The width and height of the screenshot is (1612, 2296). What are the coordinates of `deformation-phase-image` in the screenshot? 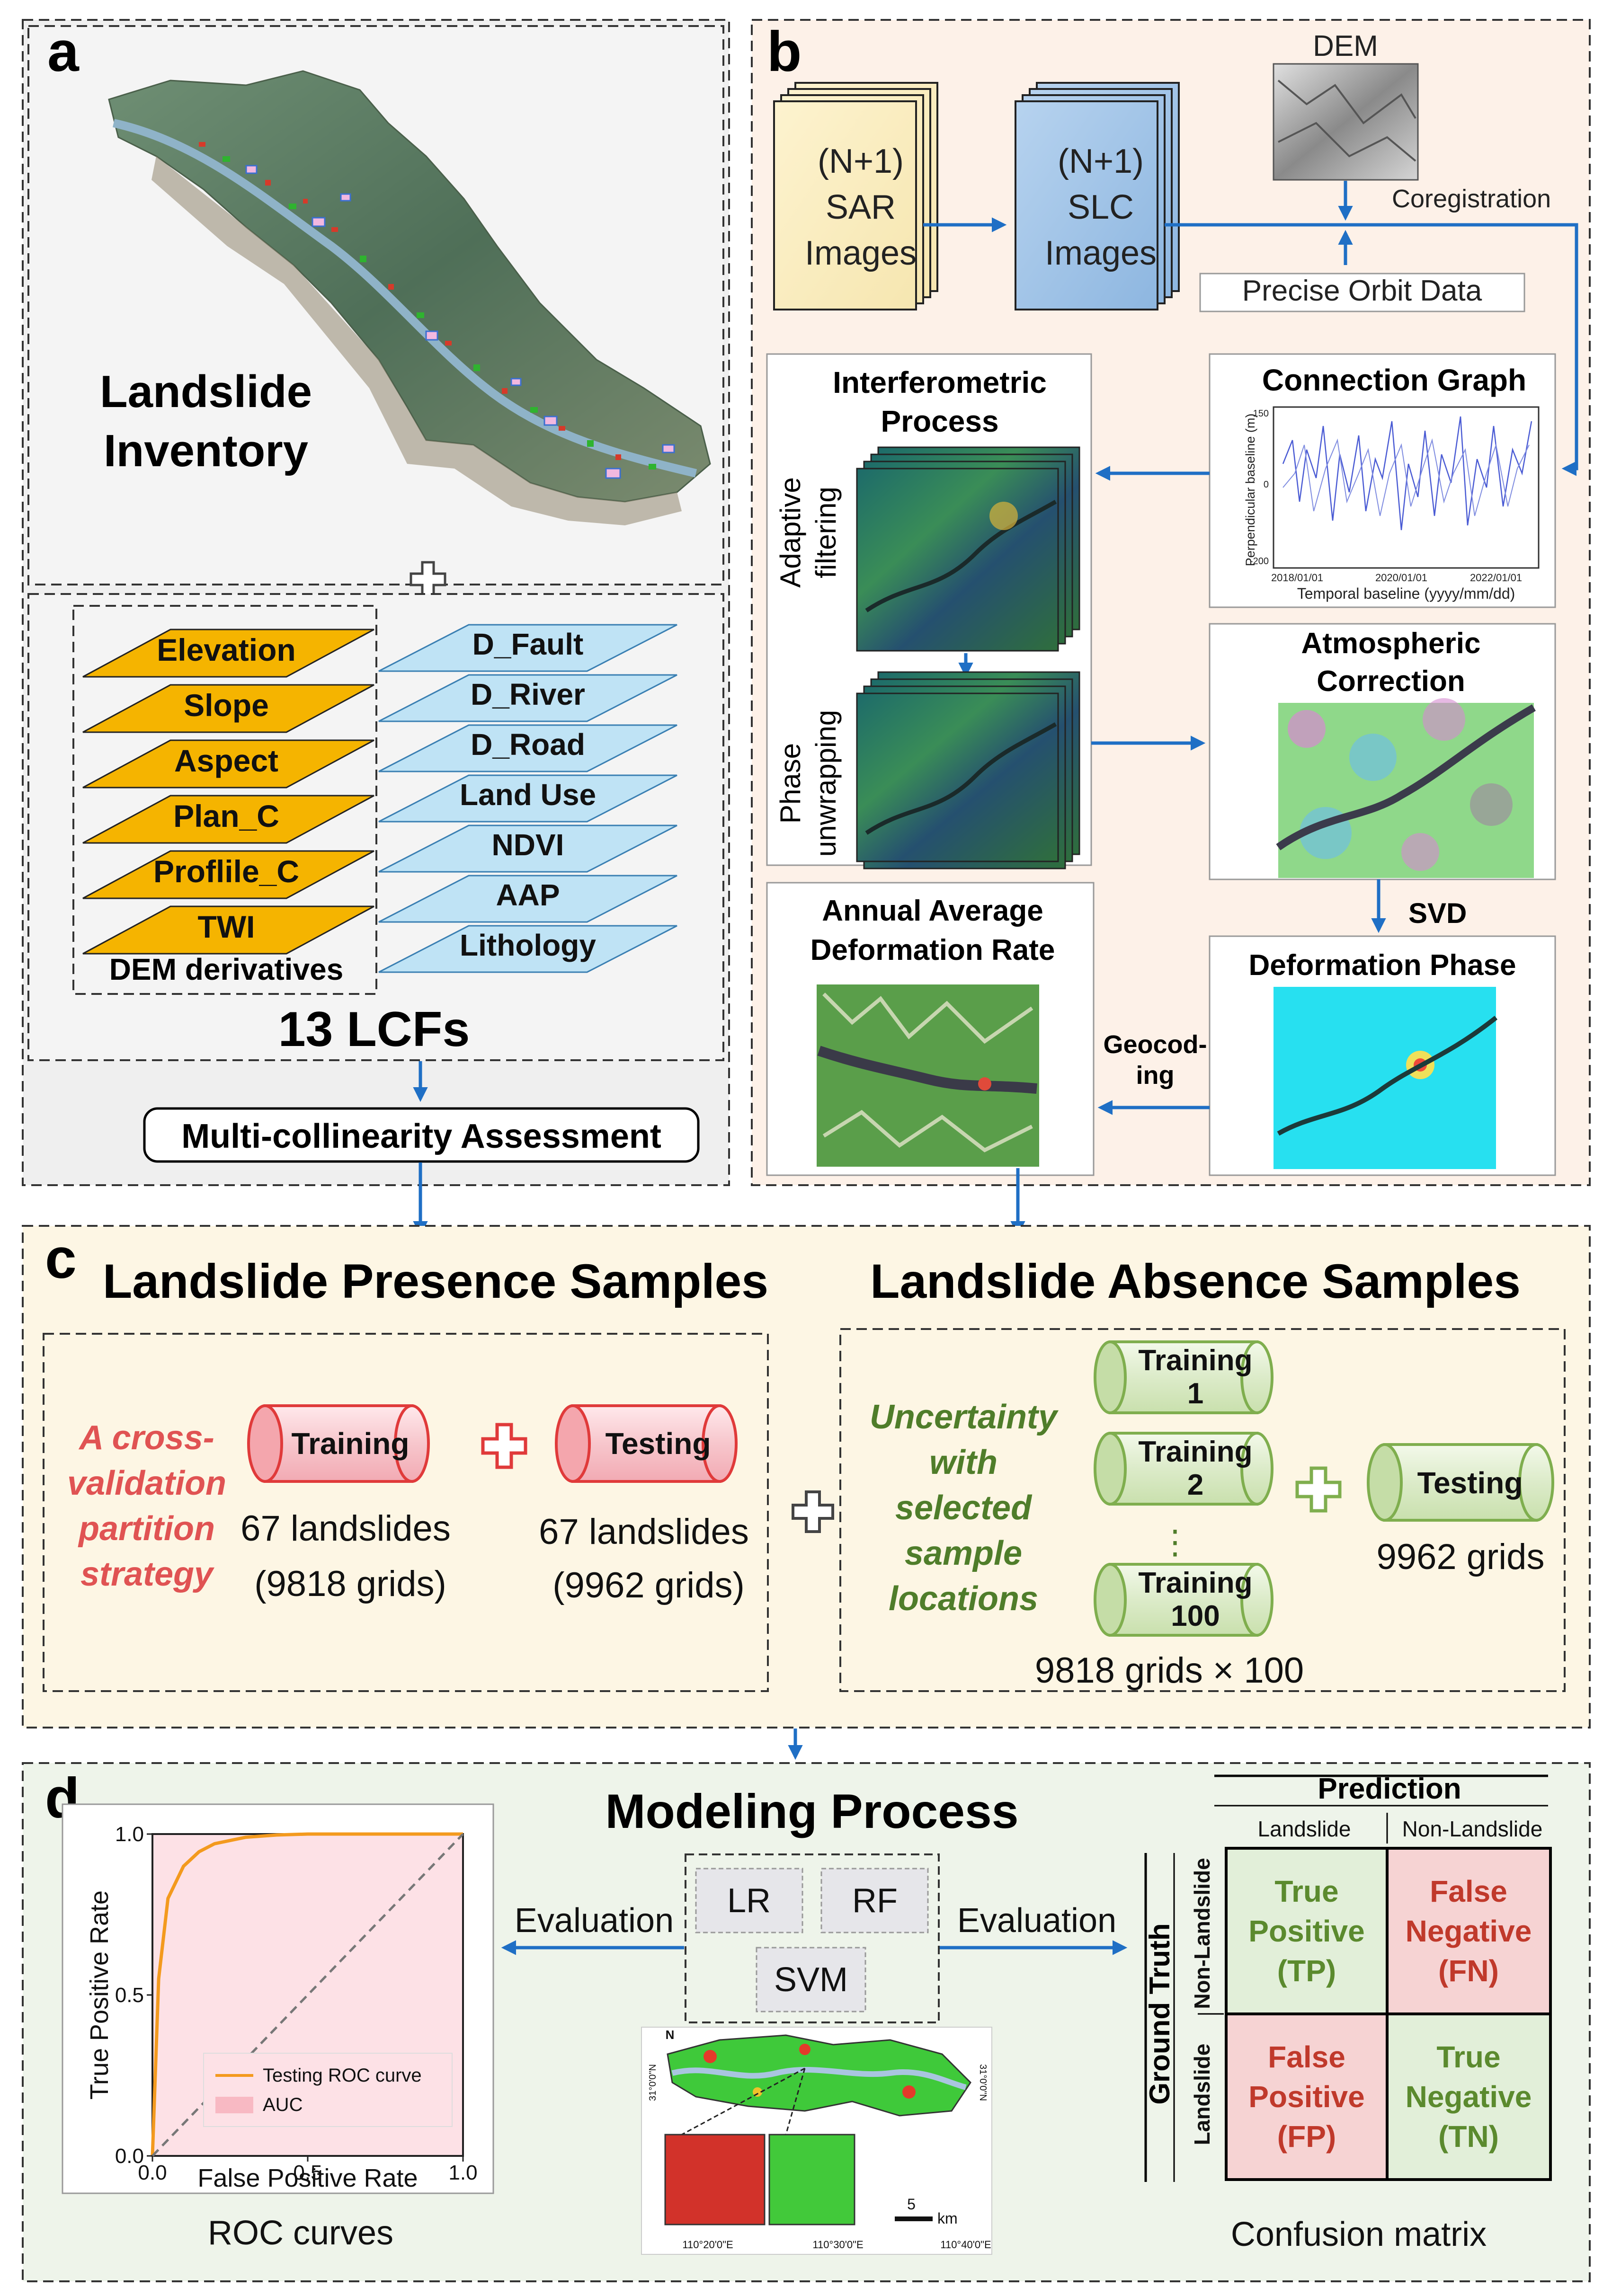 It's located at (1386, 1078).